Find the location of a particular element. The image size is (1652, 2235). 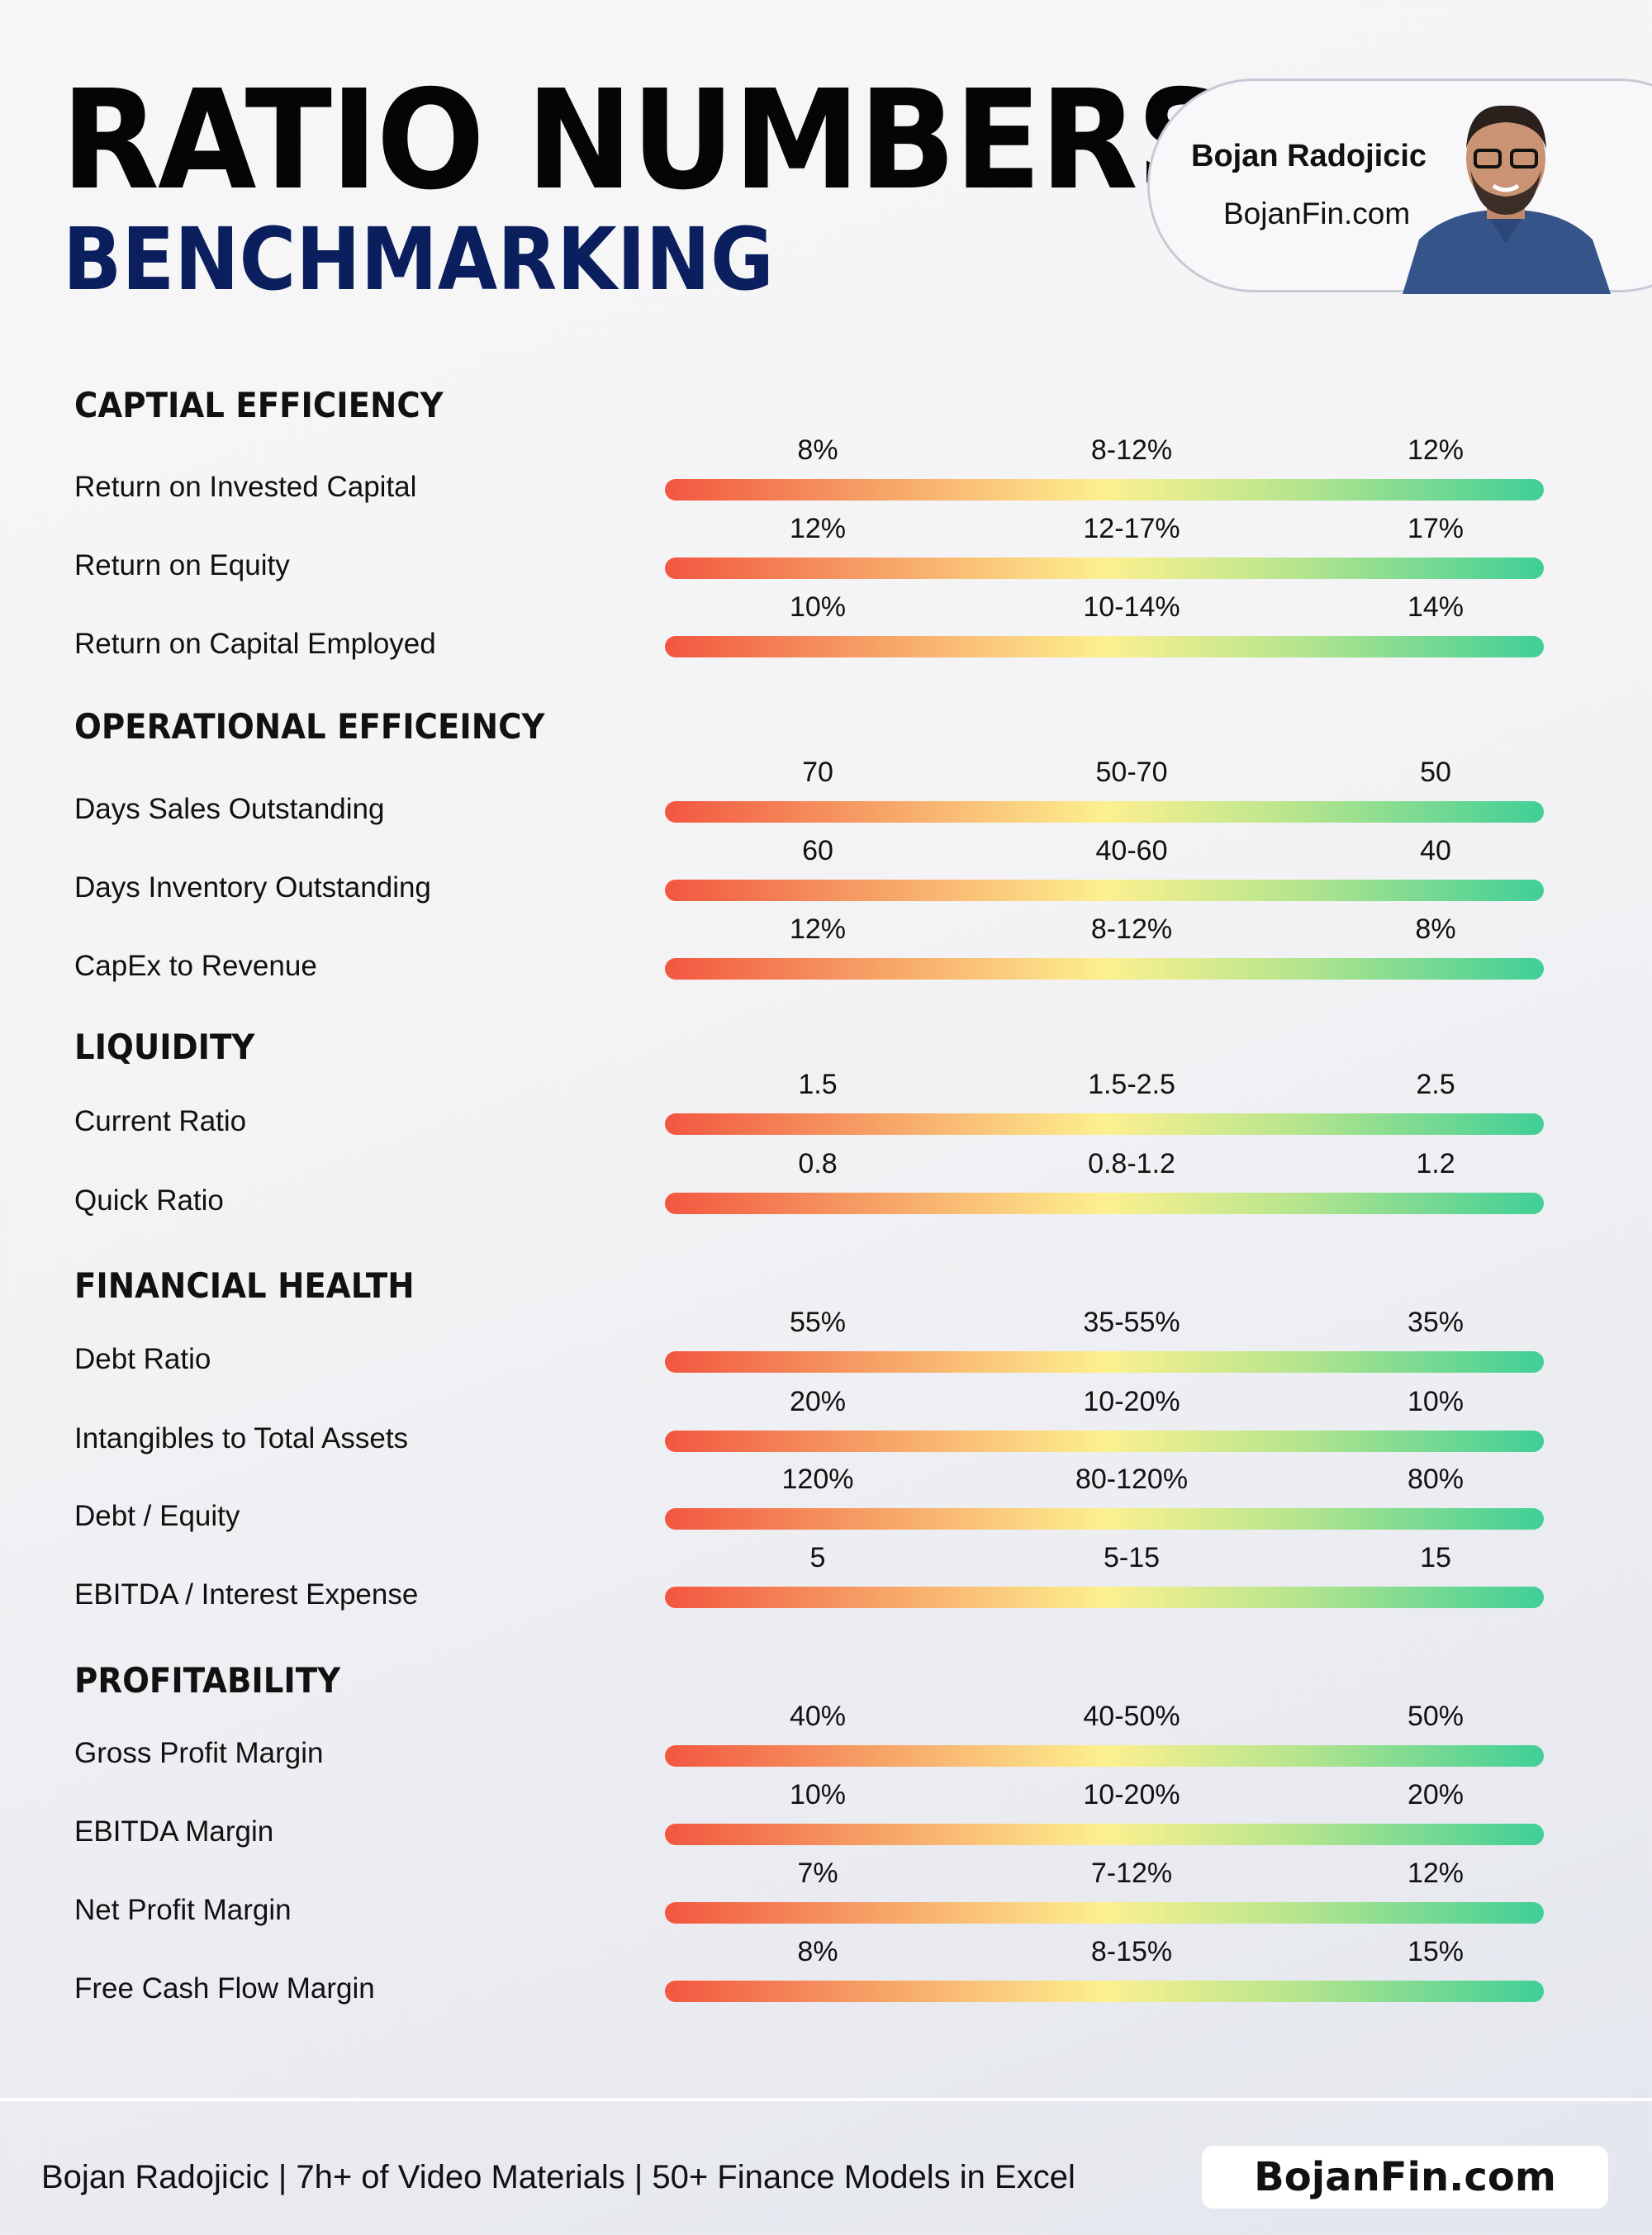

ratio-label: Current Ratio is located at coordinates (160, 1121).